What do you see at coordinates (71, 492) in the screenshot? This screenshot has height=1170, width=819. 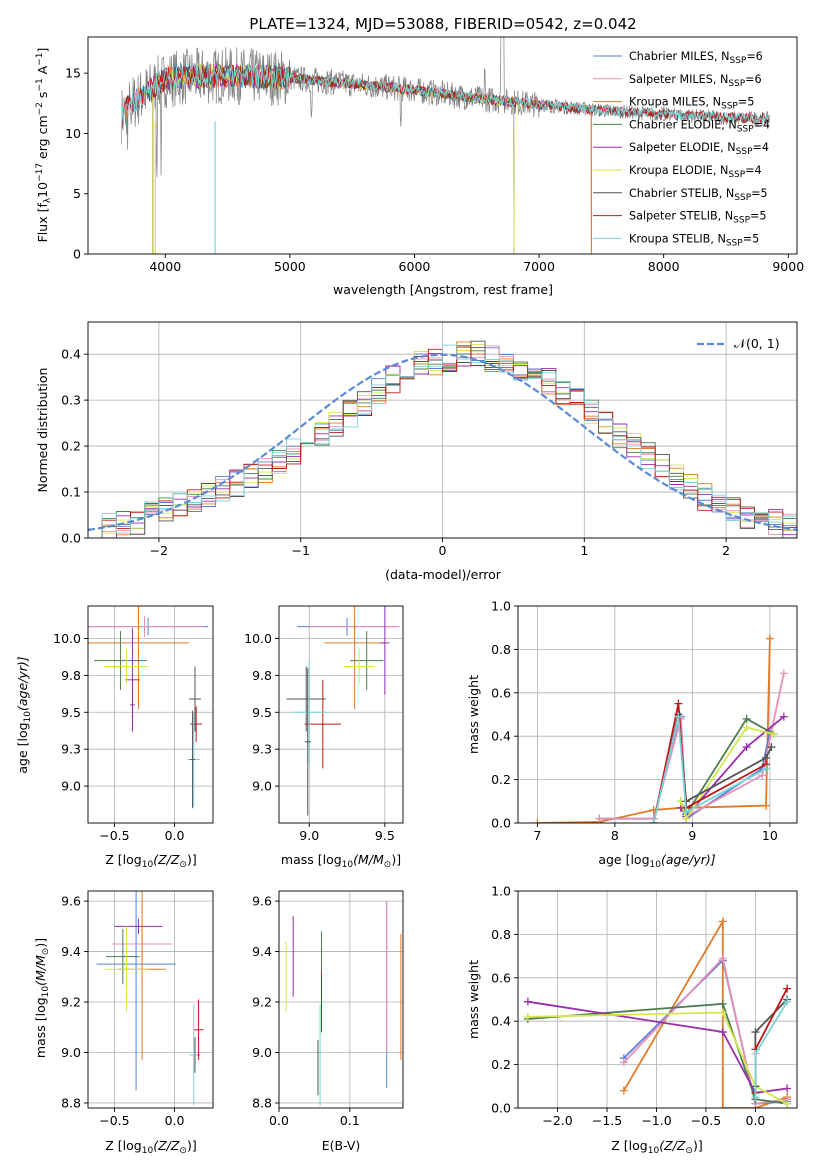 I see `residuals-ytick-label: 0.1` at bounding box center [71, 492].